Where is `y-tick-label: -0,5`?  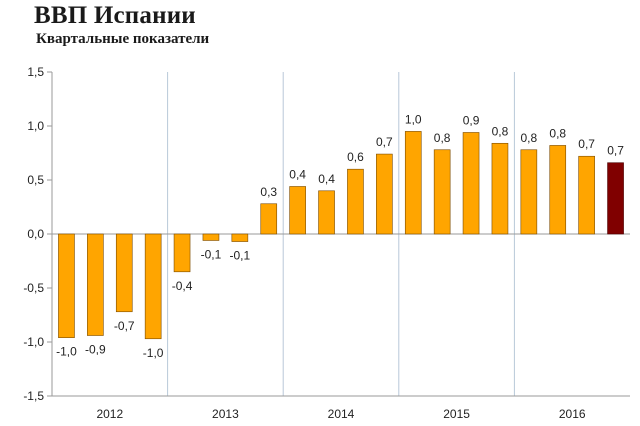 y-tick-label: -0,5 is located at coordinates (33, 288).